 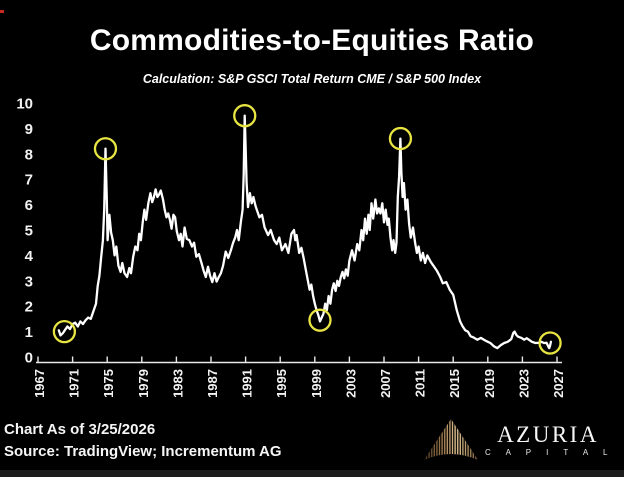 What do you see at coordinates (548, 434) in the screenshot?
I see `logo-name: AZURIA` at bounding box center [548, 434].